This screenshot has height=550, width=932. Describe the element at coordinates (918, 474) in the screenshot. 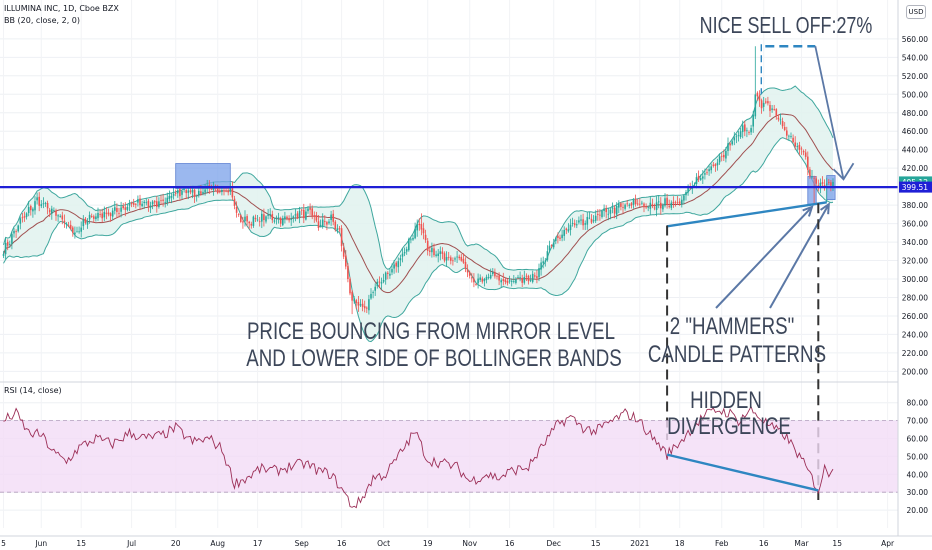

I see `rsi-tick-label: 40.00` at that location.